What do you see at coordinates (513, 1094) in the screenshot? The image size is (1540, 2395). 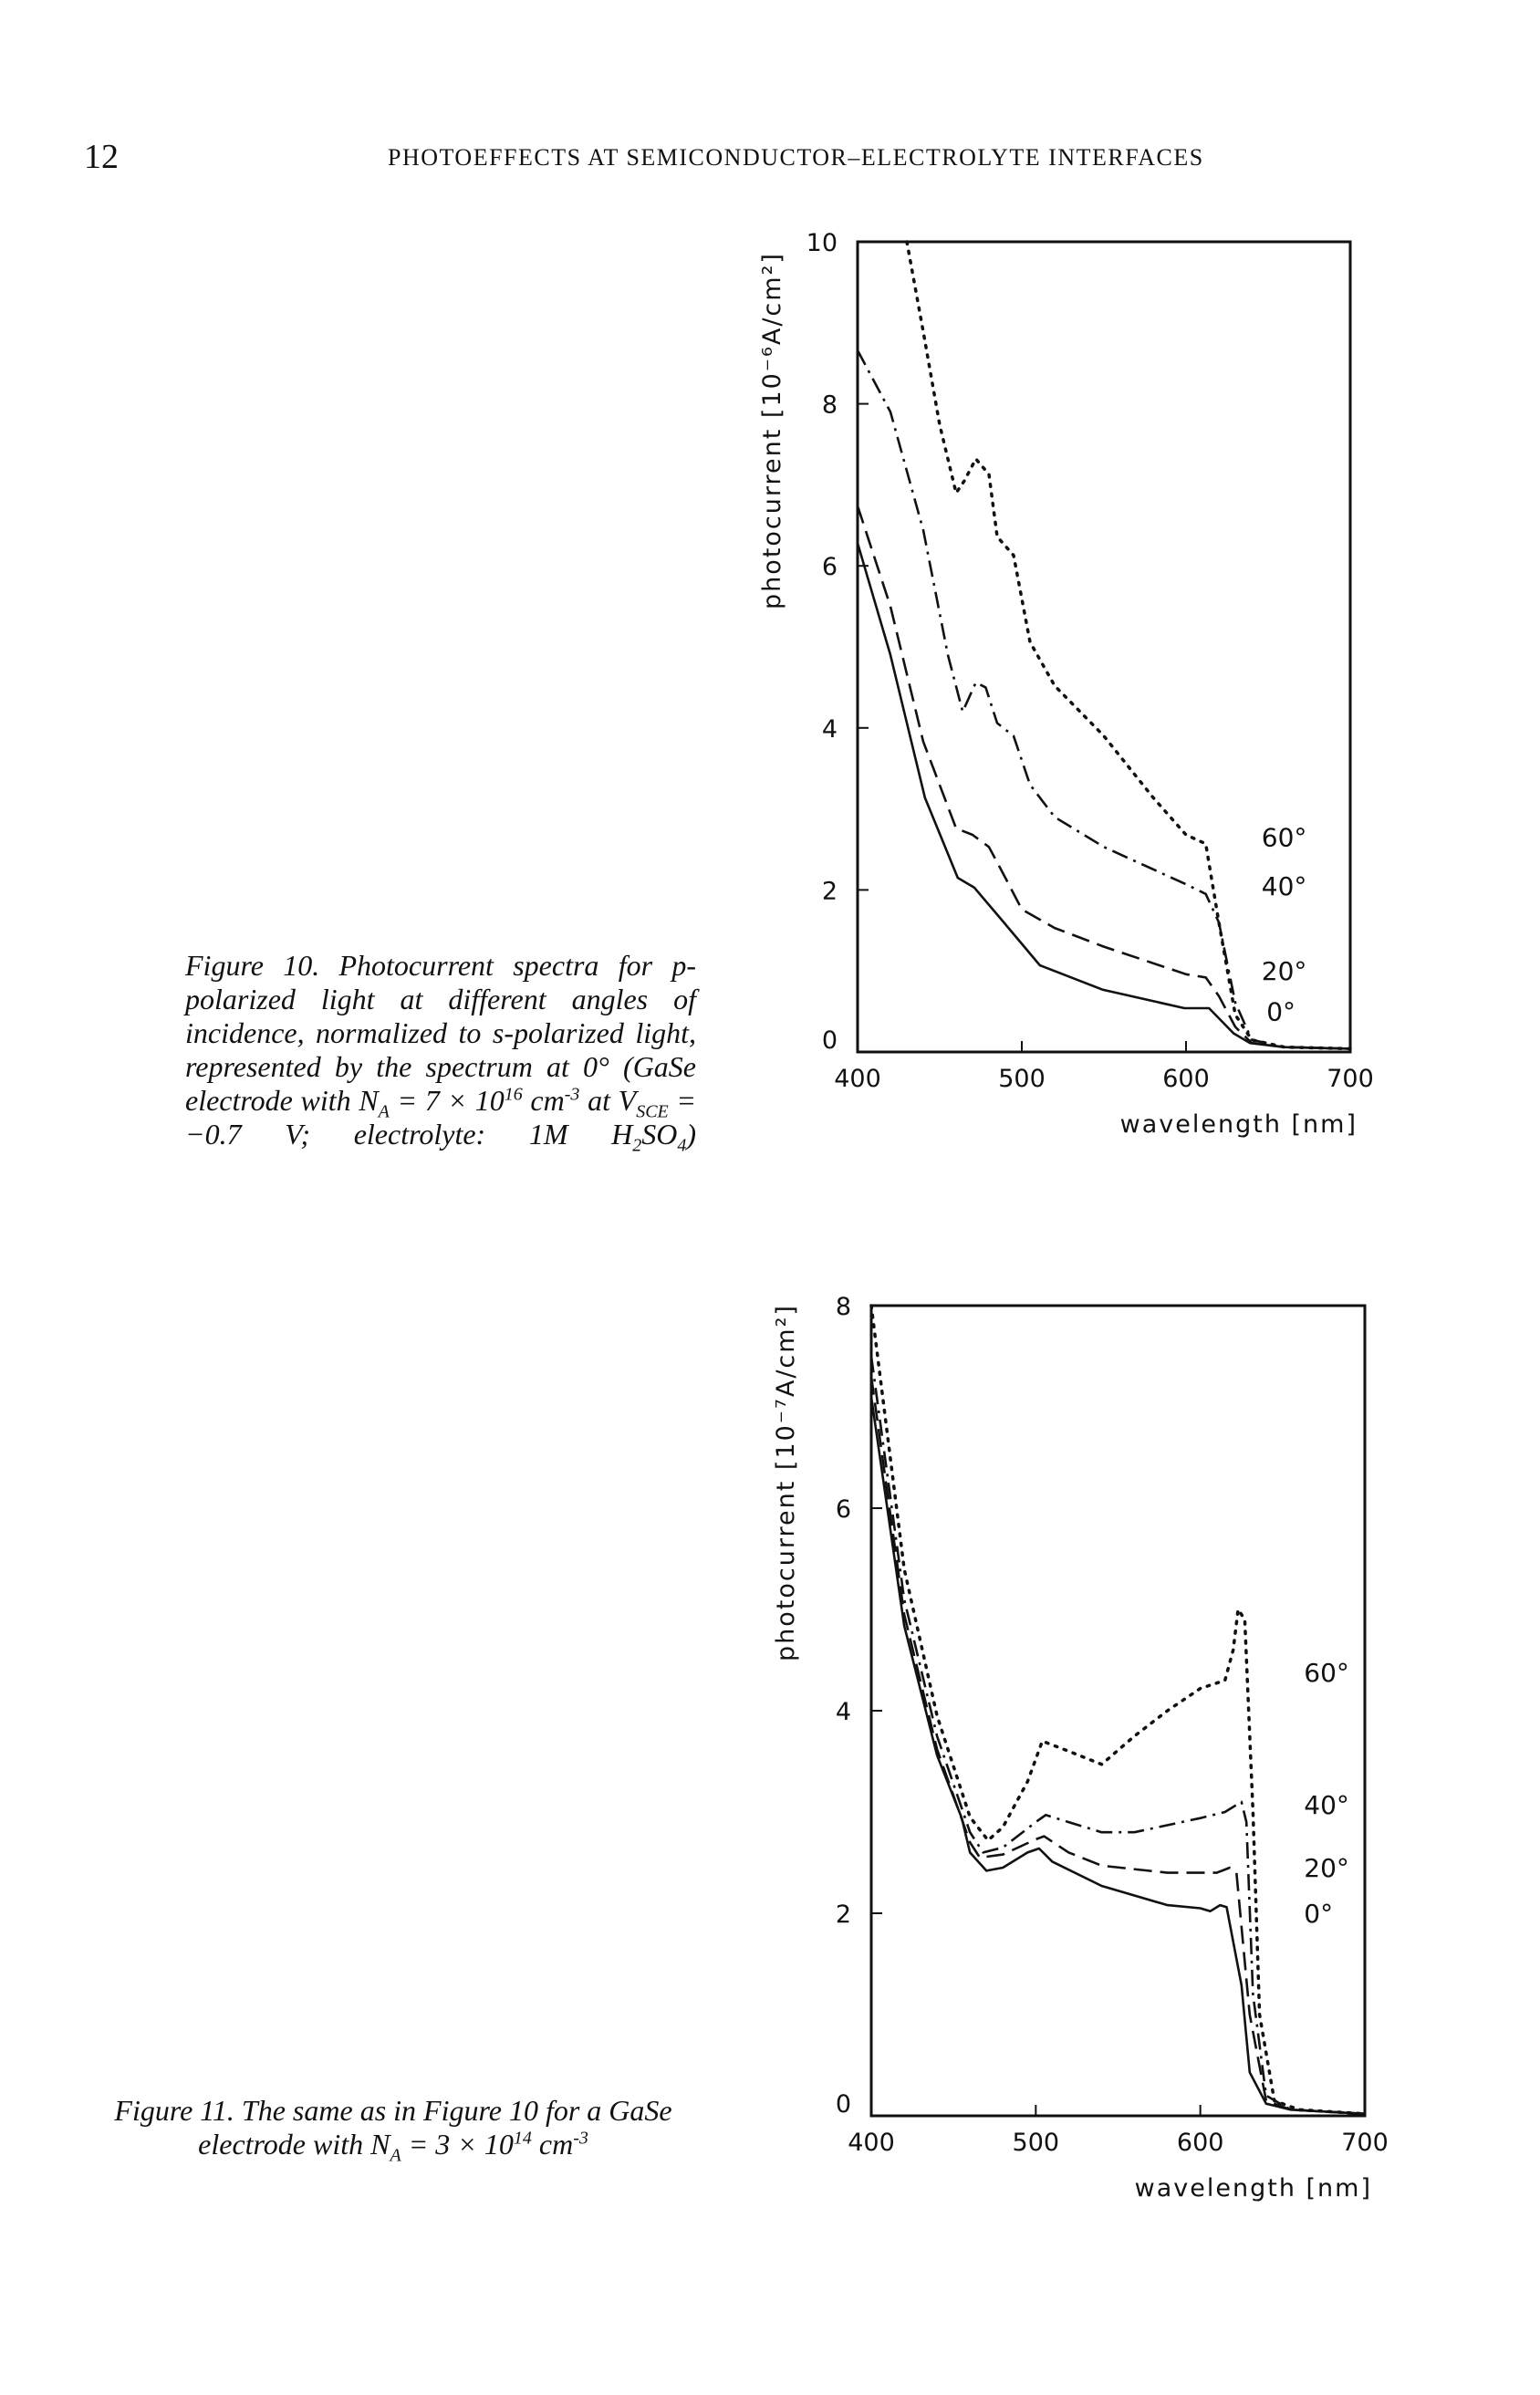 I see `caption-segment: 16` at bounding box center [513, 1094].